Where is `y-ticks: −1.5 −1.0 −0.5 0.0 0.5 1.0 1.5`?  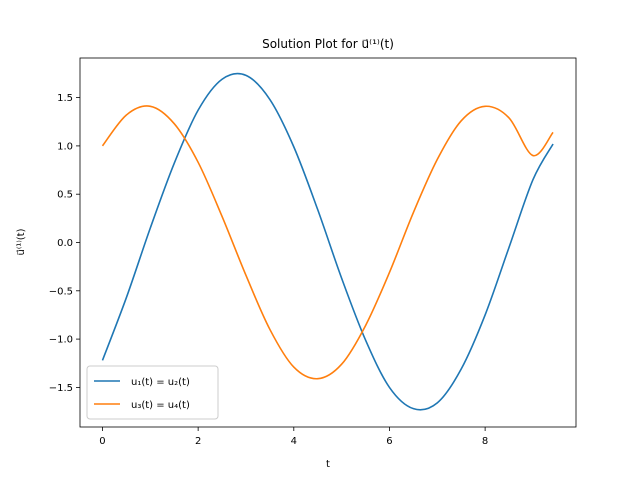
y-ticks: −1.5 −1.0 −0.5 0.0 0.5 1.0 1.5 is located at coordinates (64, 243).